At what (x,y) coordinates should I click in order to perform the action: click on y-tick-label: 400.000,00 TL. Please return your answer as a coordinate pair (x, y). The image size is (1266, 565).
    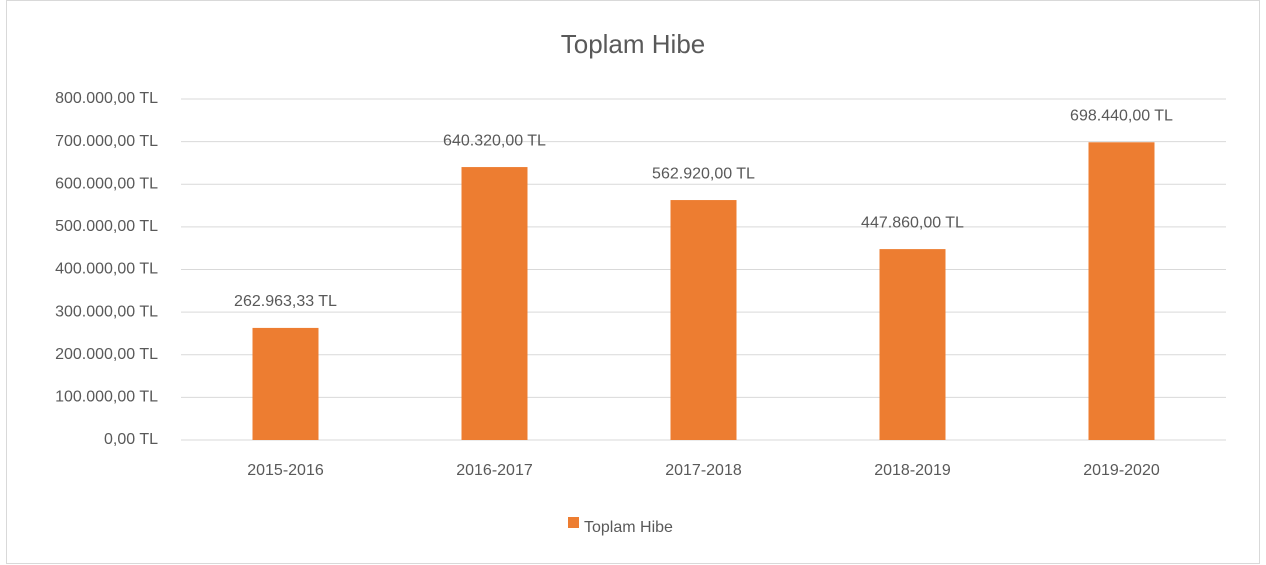
    Looking at the image, I should click on (106, 269).